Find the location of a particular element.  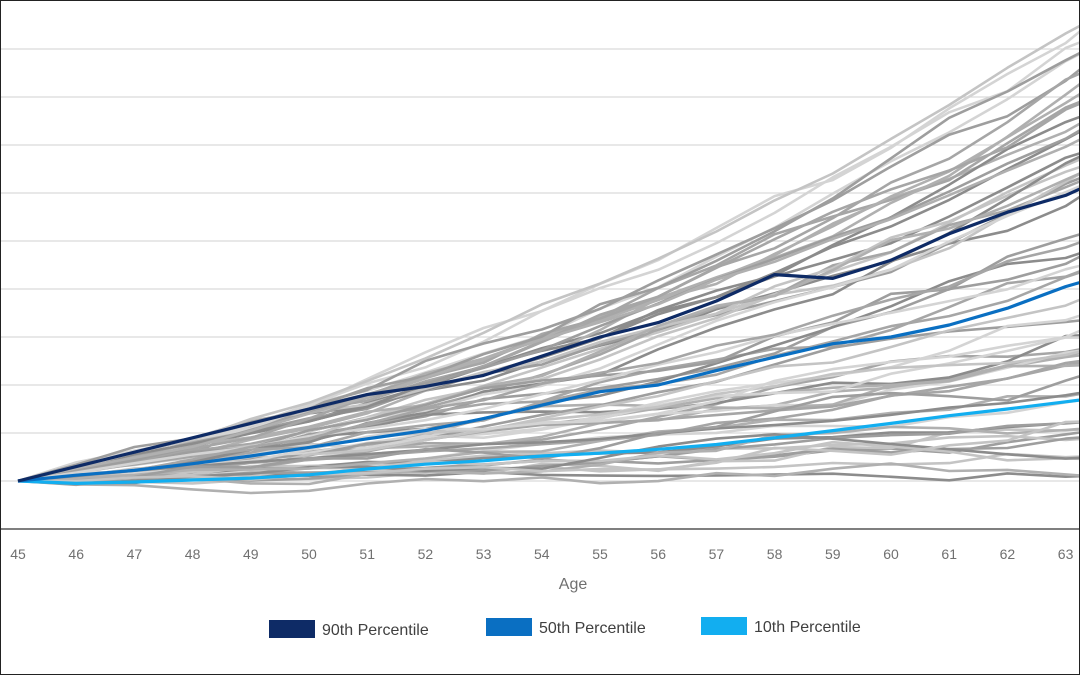

legend-label: 90th Percentile is located at coordinates (375, 630).